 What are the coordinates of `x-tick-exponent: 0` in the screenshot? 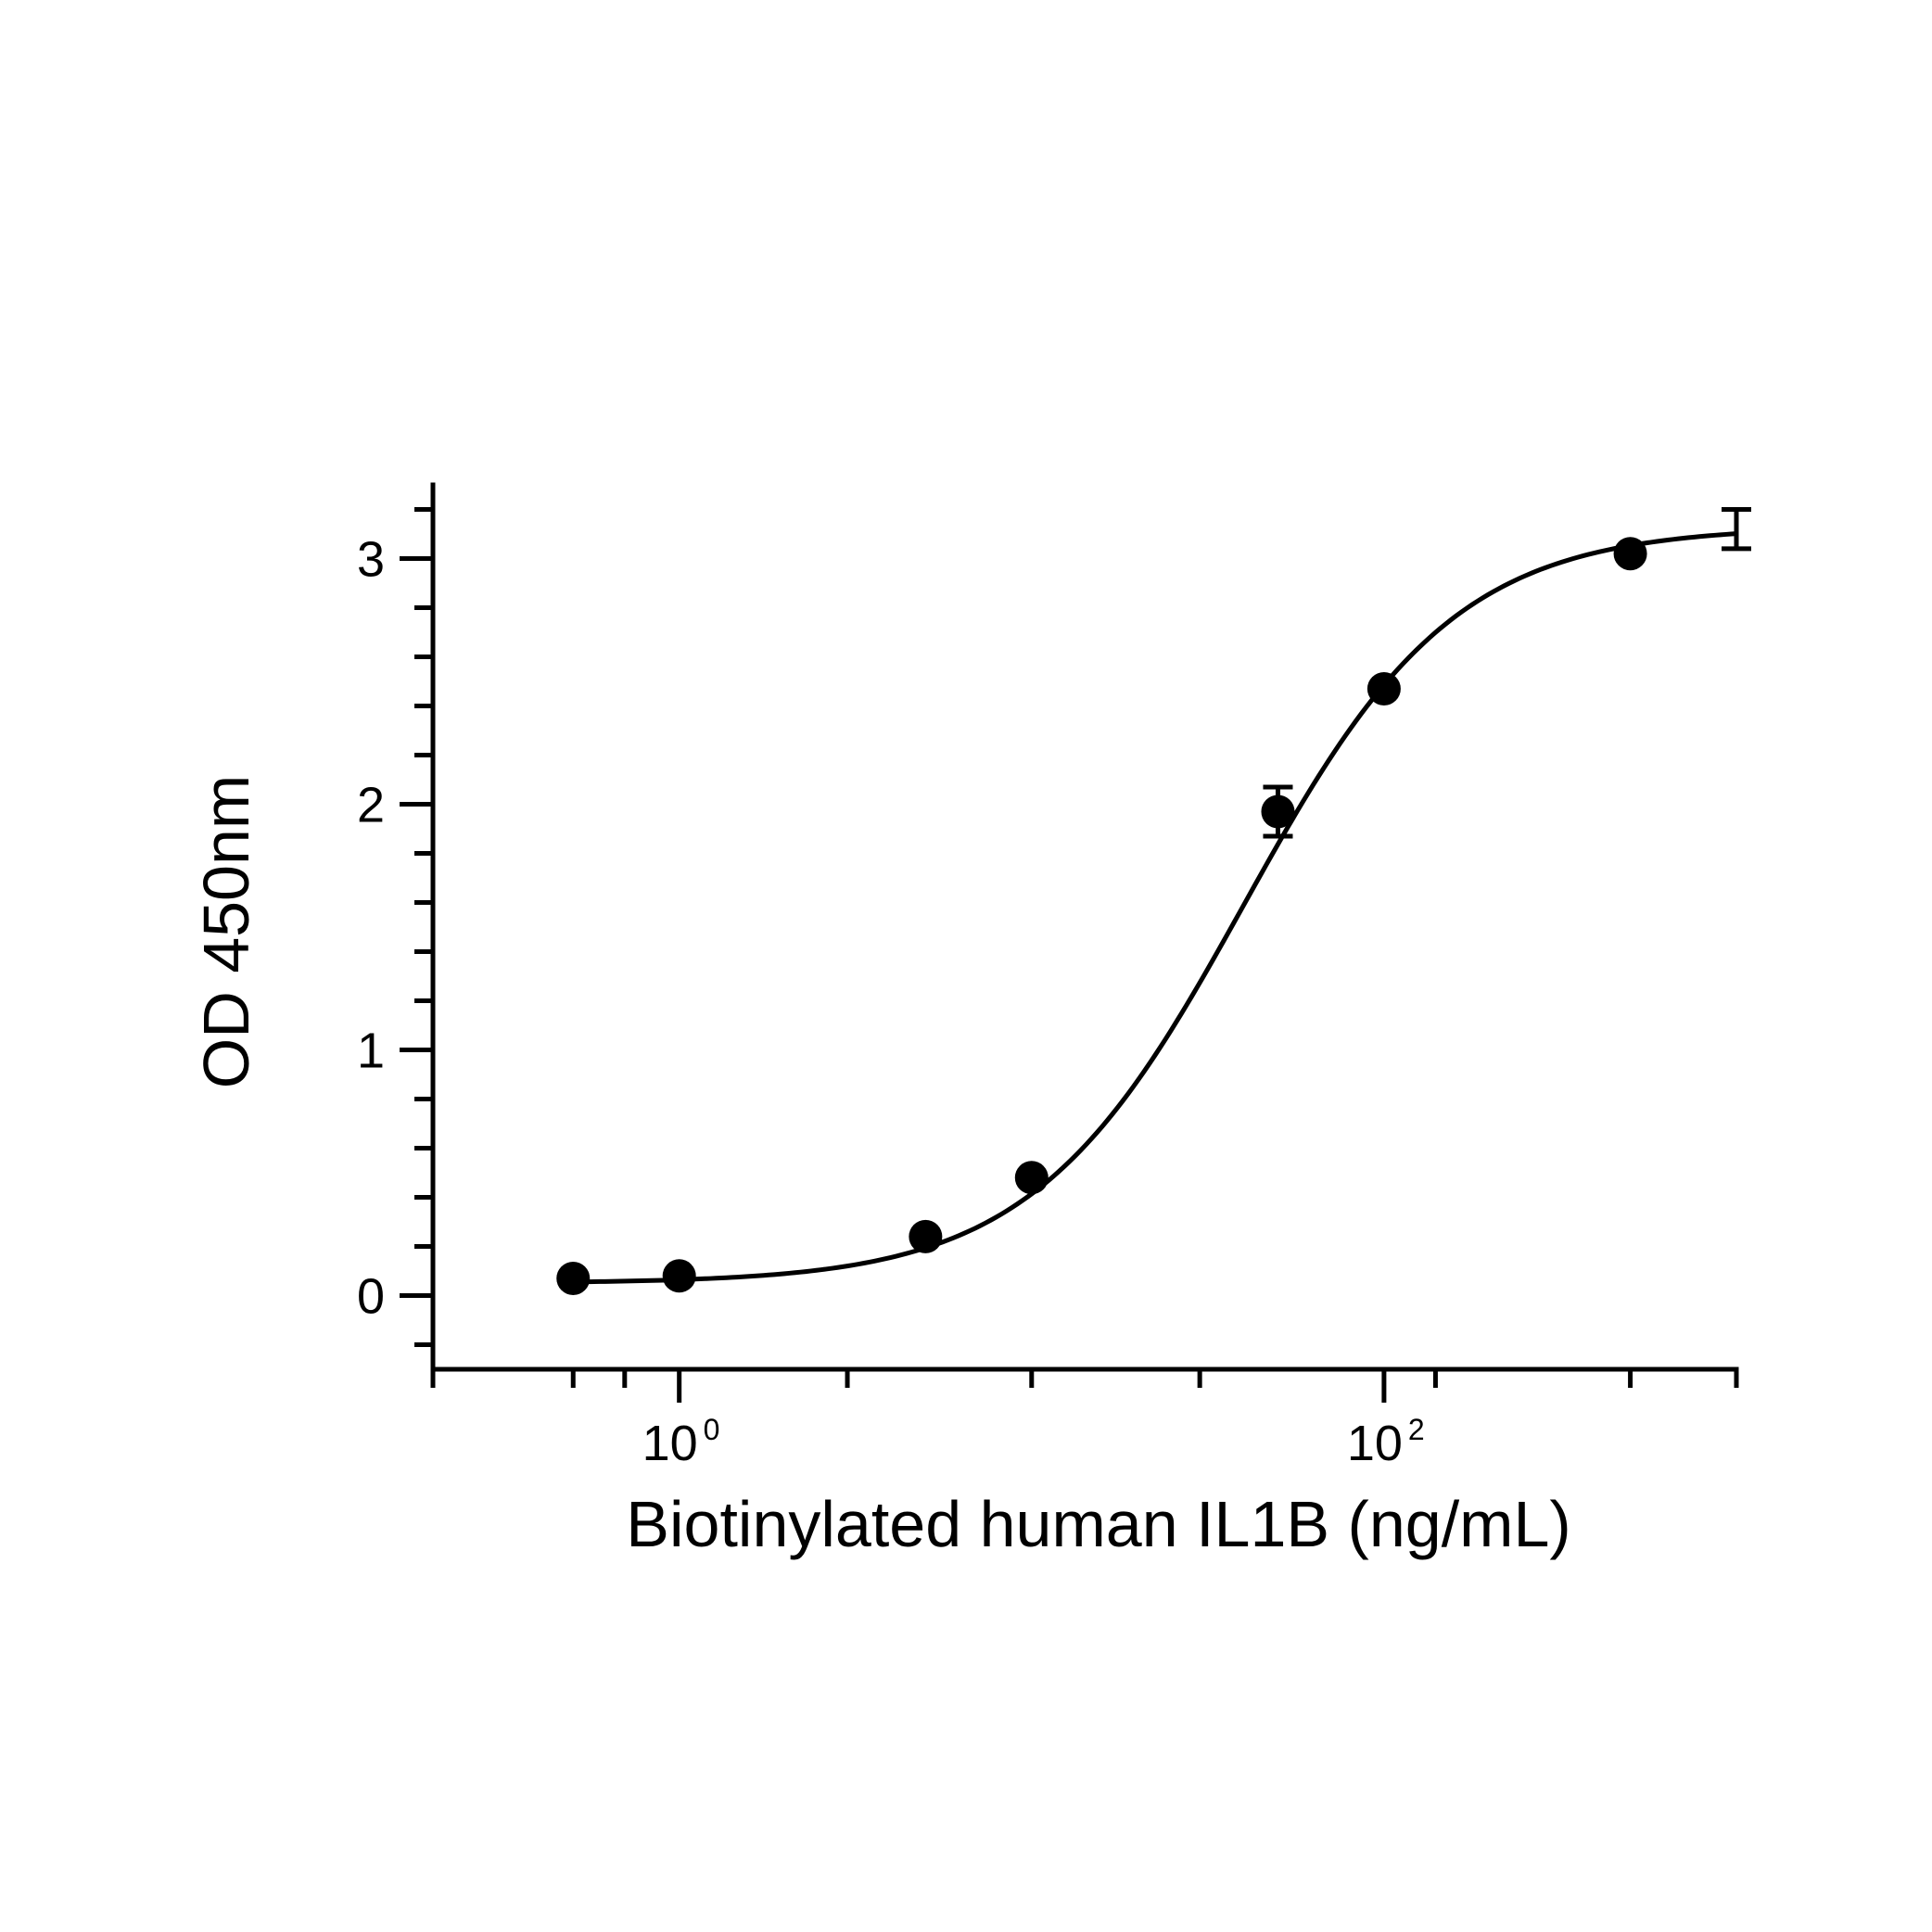 It's located at (712, 1429).